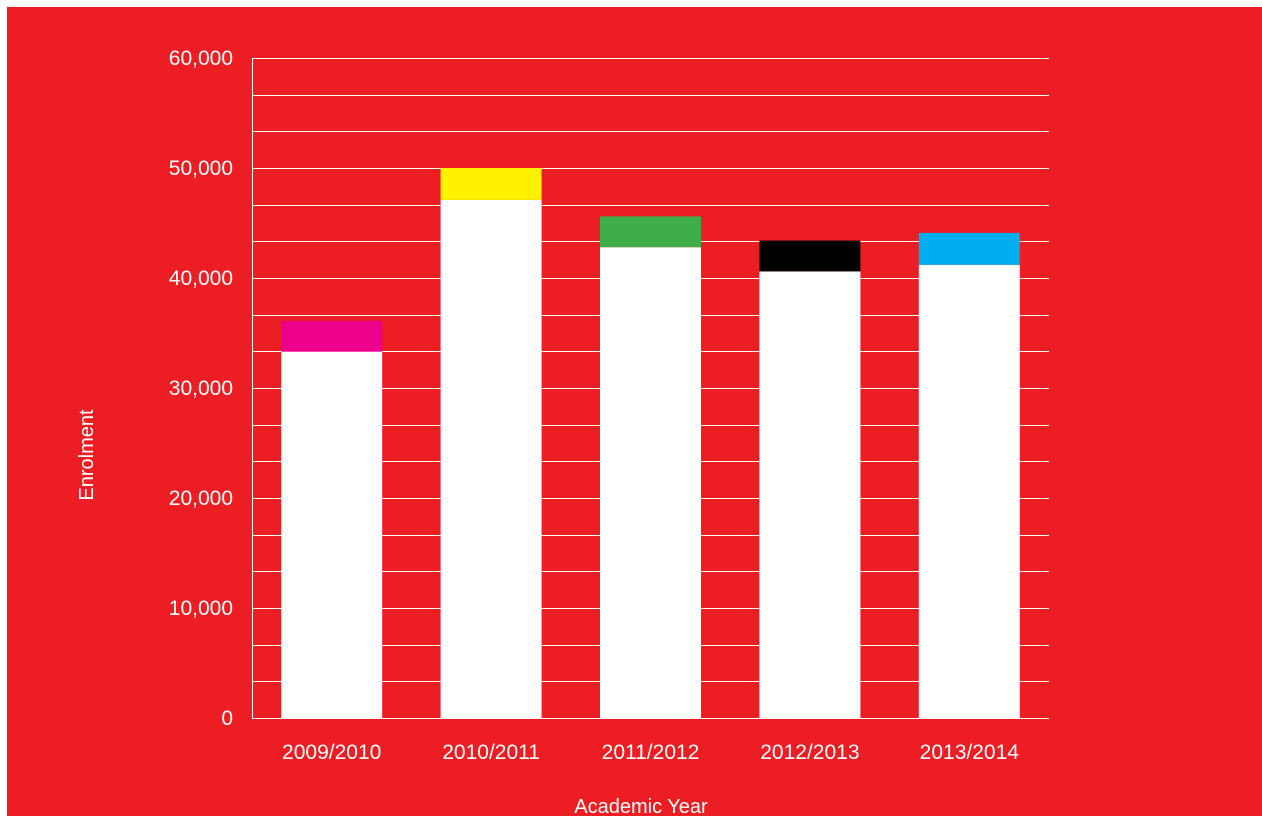  Describe the element at coordinates (227, 718) in the screenshot. I see `y-tick-label: 0` at that location.